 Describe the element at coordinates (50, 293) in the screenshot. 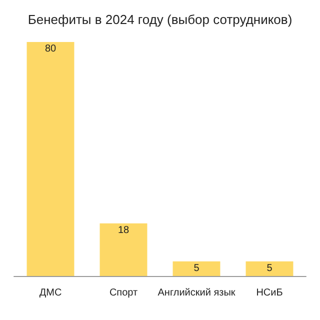

I see `x-tick-label: ДМС` at that location.